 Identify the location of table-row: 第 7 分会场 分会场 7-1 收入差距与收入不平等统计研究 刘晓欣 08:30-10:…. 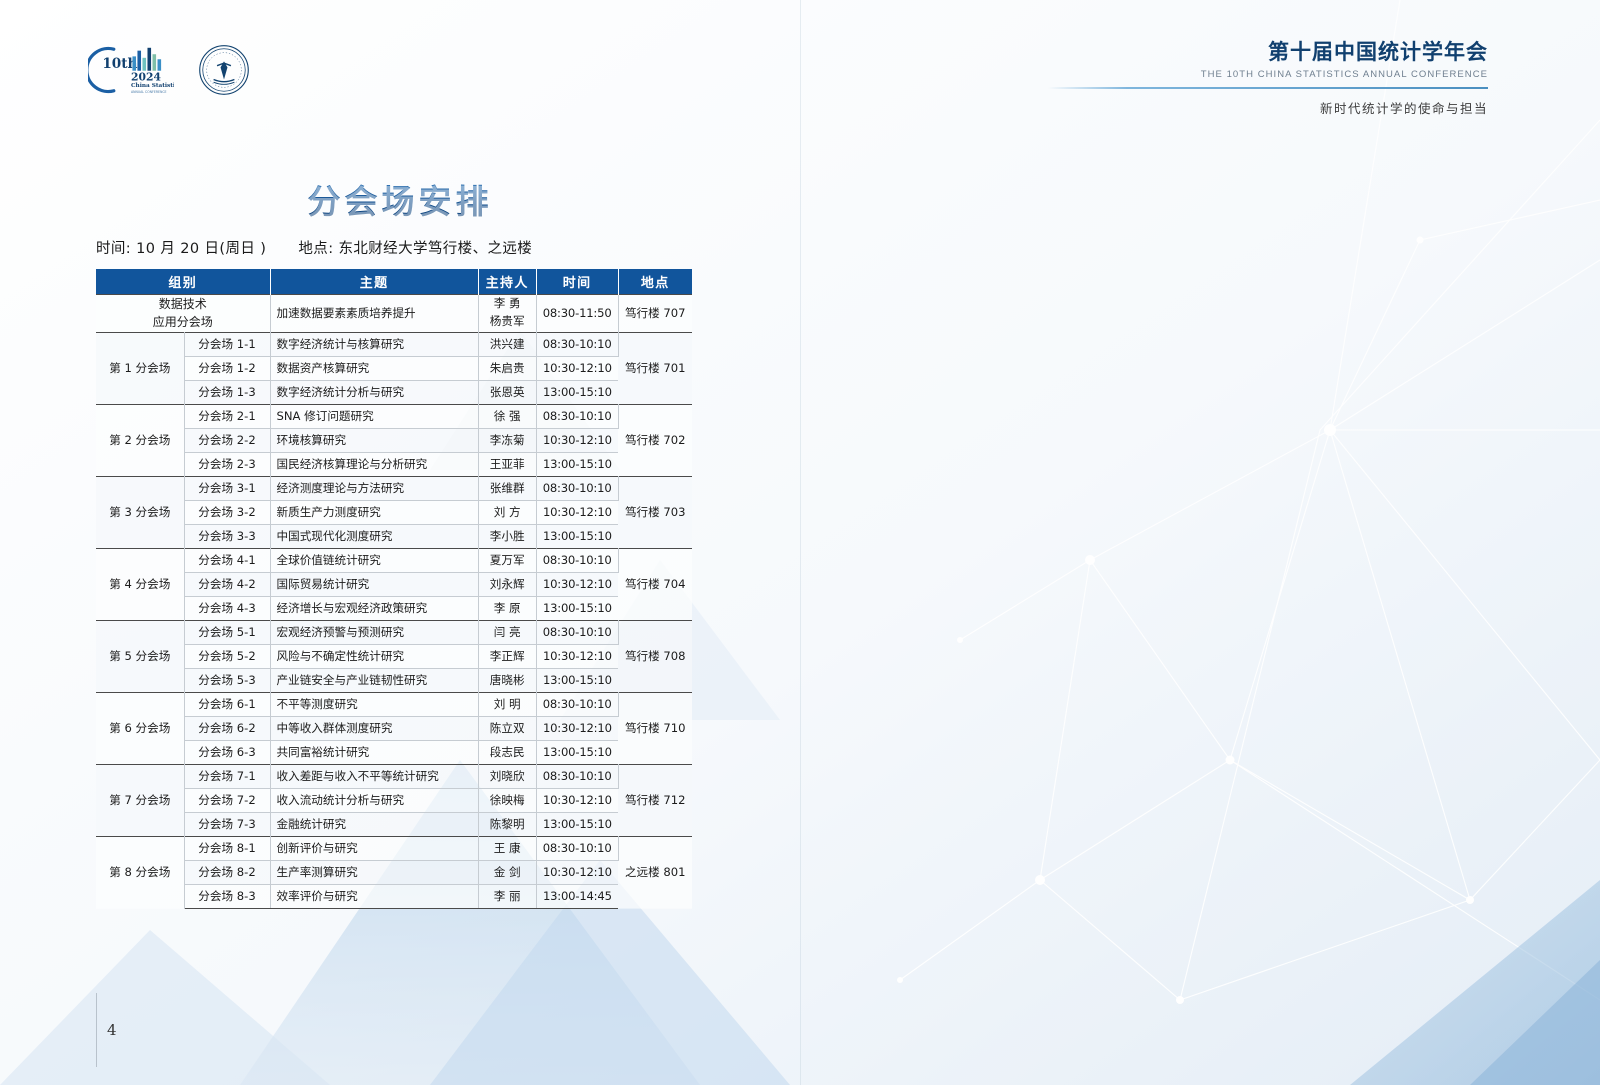
(394, 800).